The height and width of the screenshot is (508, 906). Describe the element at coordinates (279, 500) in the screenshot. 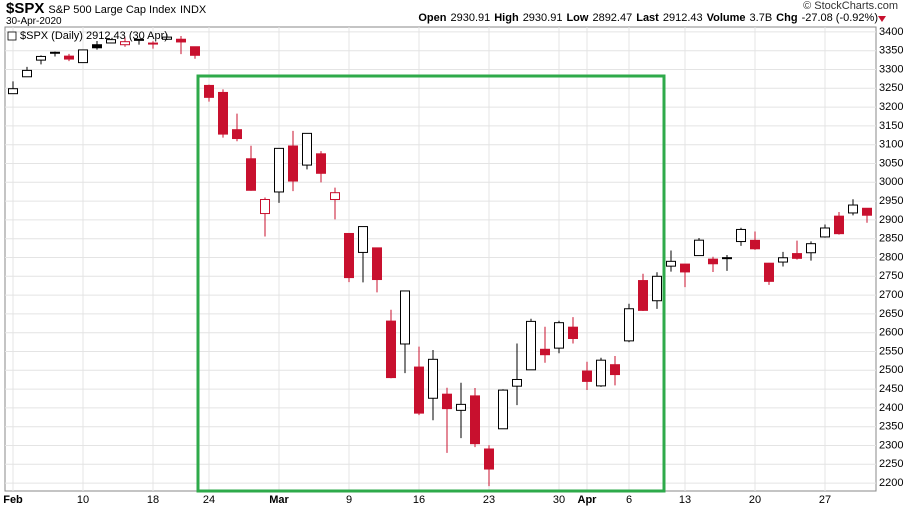

I see `x-tick-label: Mar` at that location.